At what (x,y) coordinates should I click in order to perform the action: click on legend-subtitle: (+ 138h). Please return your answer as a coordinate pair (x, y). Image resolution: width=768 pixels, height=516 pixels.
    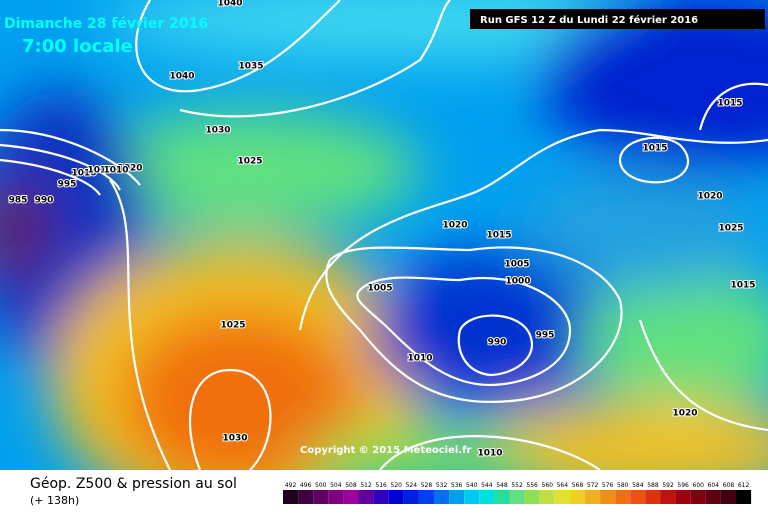
    Looking at the image, I should click on (54, 500).